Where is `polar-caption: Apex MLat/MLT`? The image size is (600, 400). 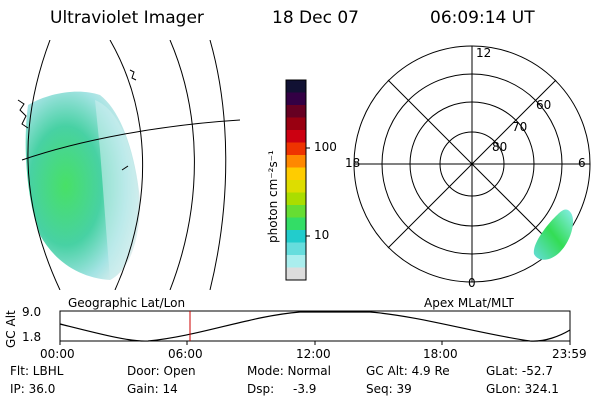
polar-caption: Apex MLat/MLT is located at coordinates (469, 303).